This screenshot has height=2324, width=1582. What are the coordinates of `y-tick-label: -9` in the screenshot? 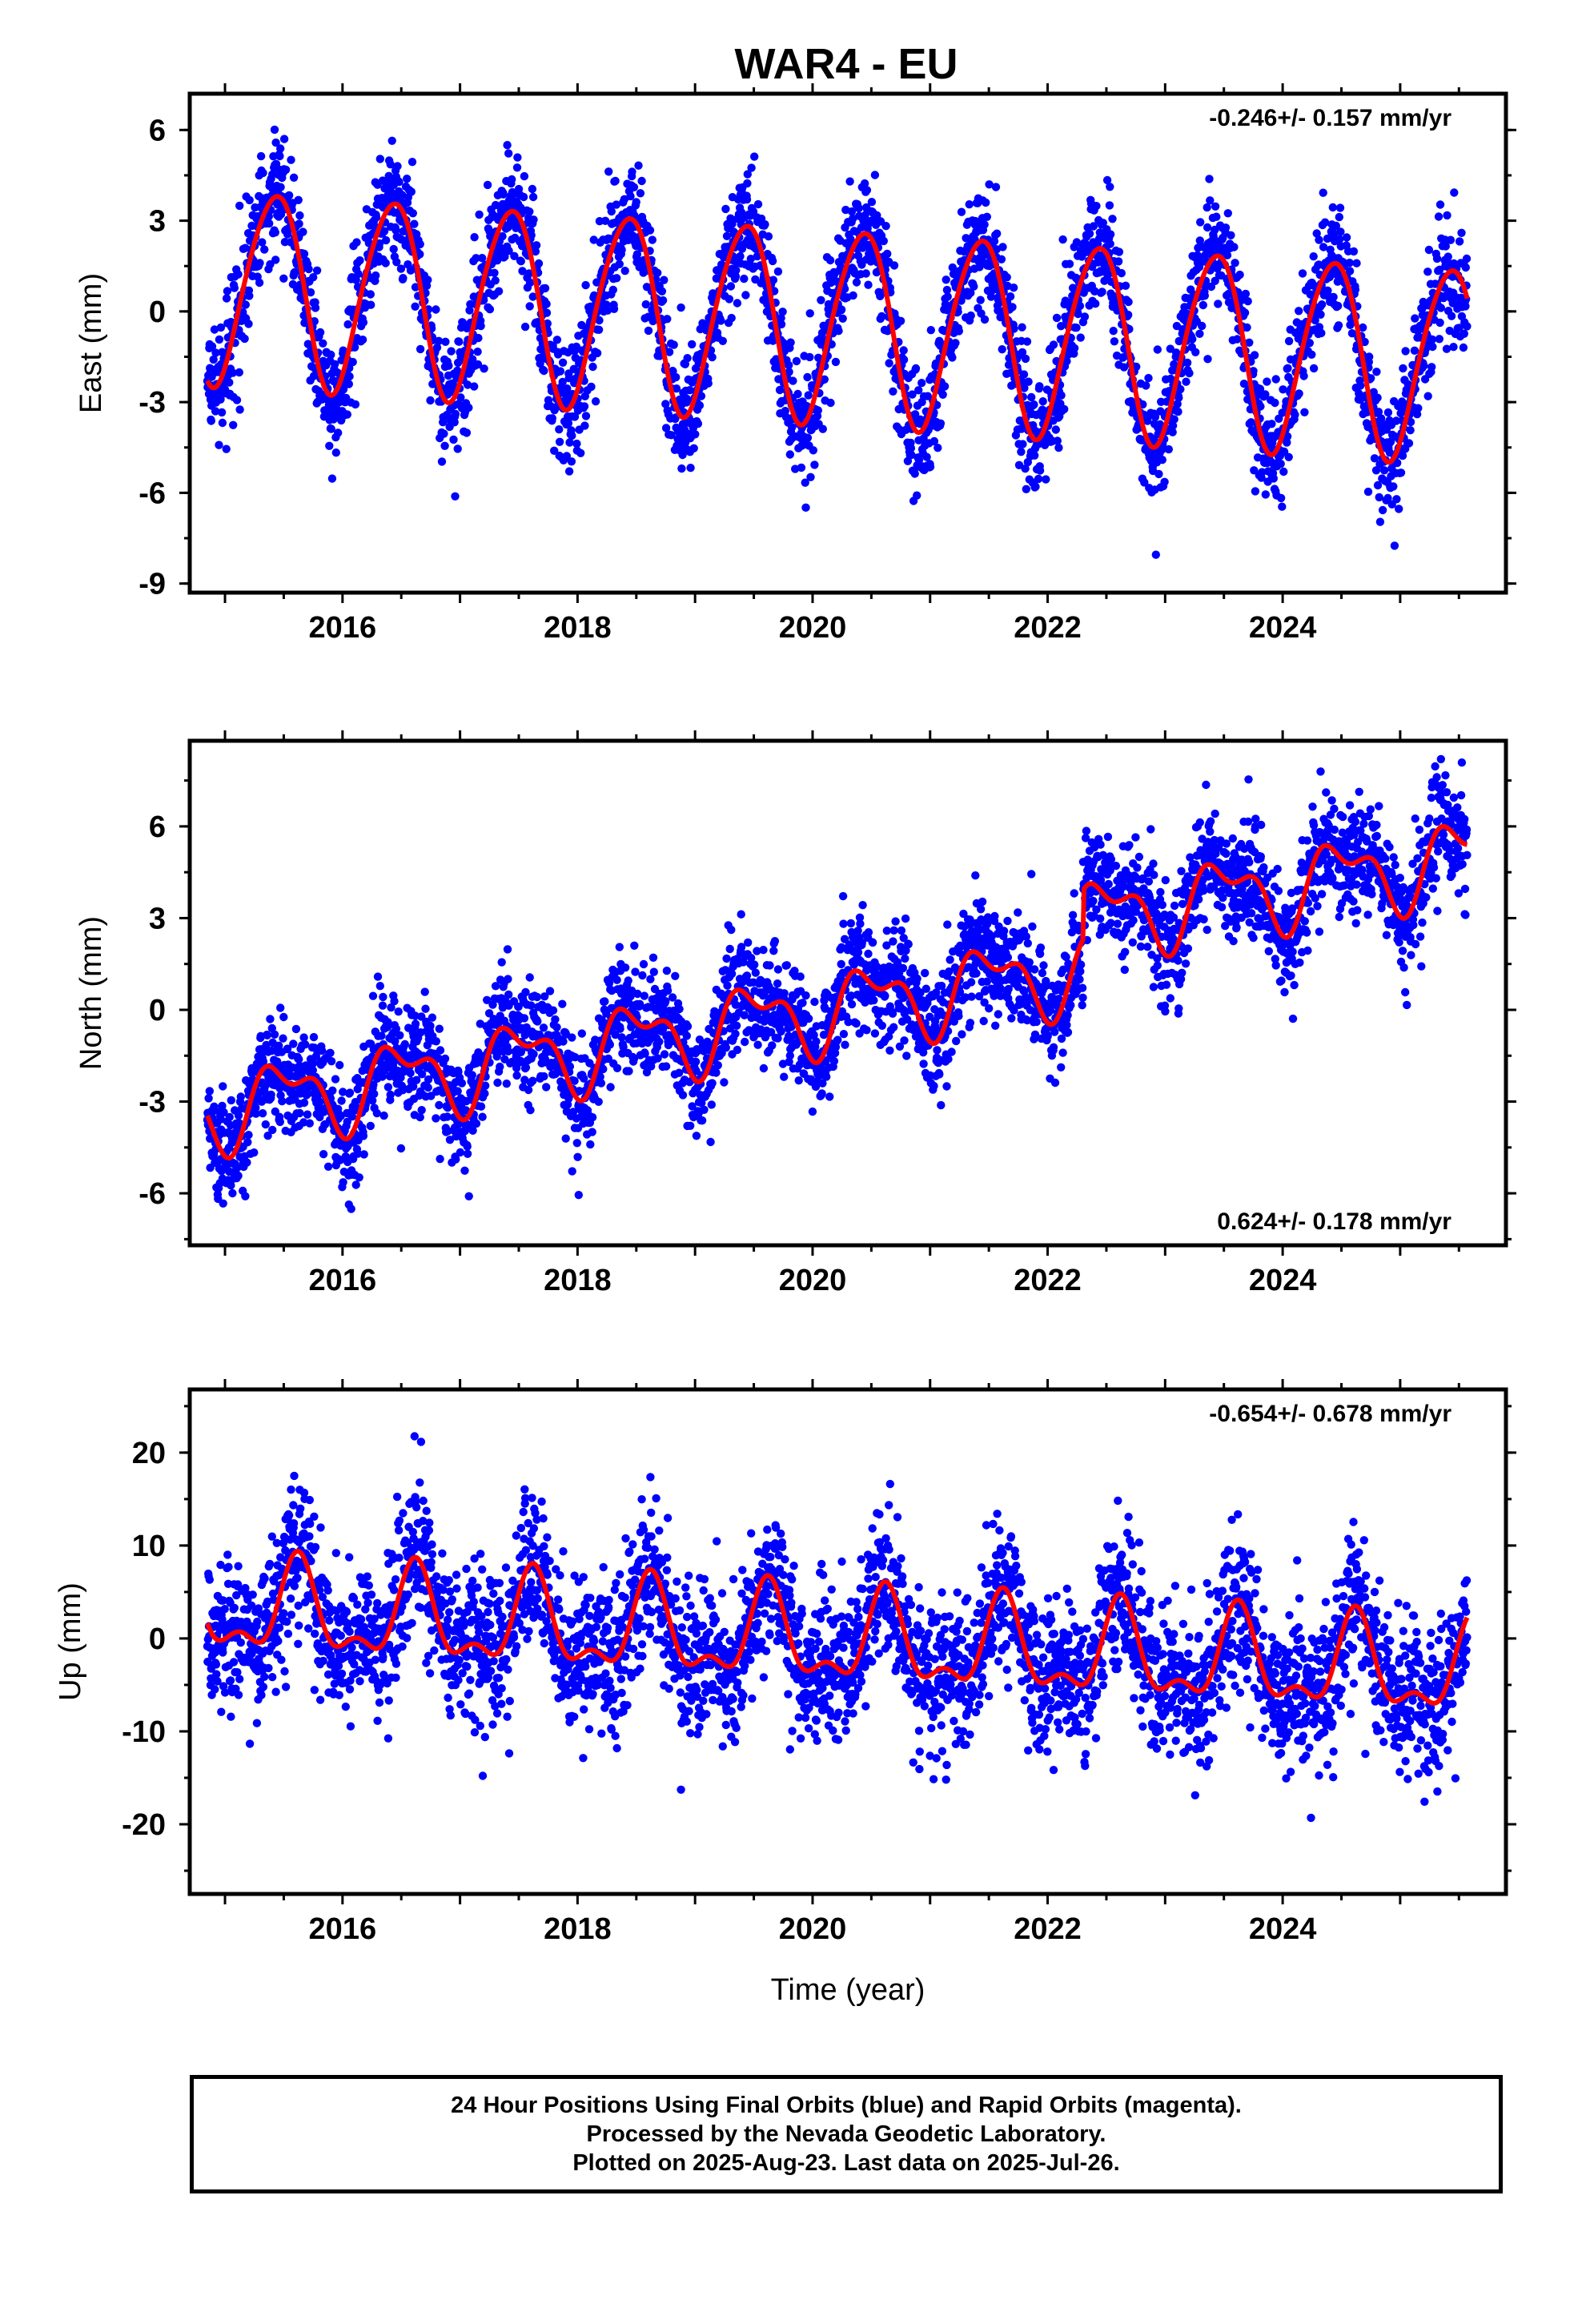 It's located at (152, 584).